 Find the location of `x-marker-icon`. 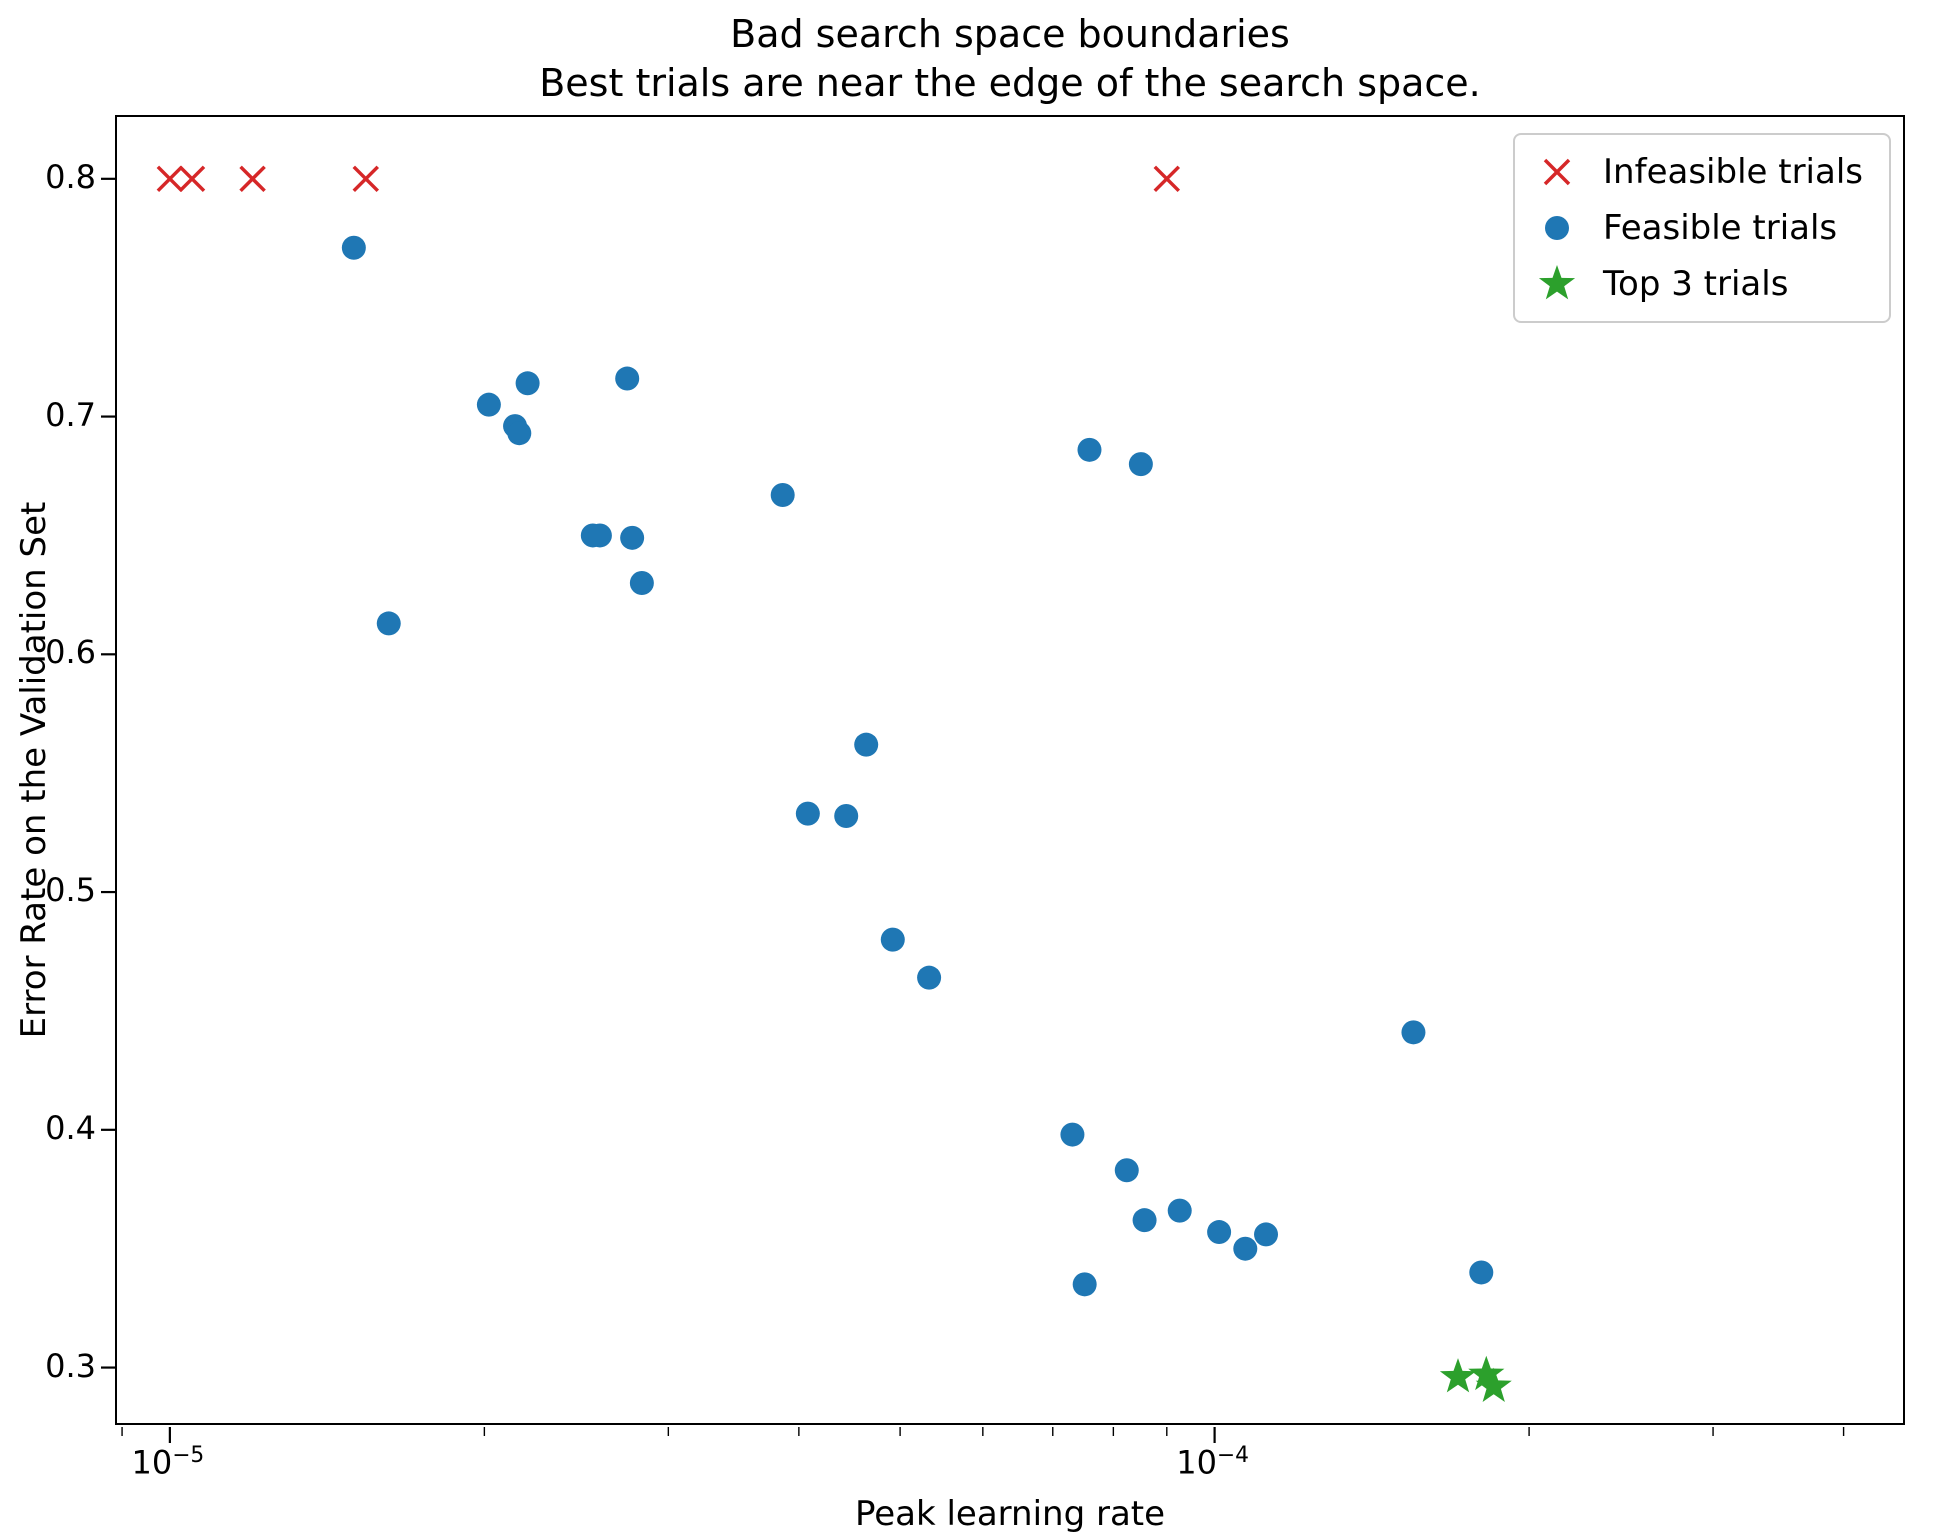

x-marker-icon is located at coordinates (1557, 172).